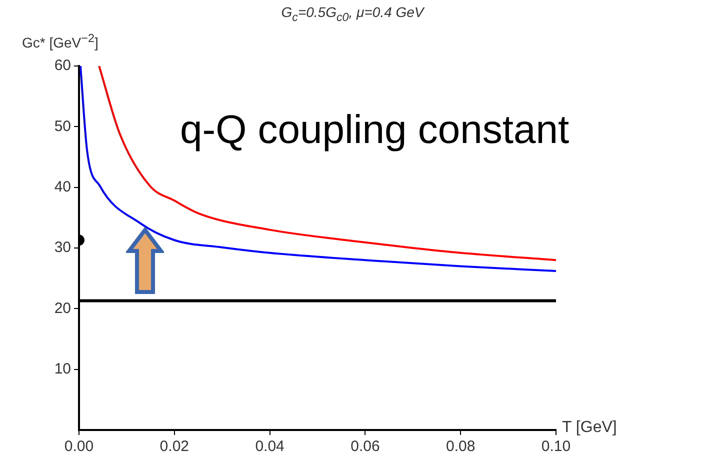  What do you see at coordinates (556, 447) in the screenshot?
I see `x-tick-label: 0.10` at bounding box center [556, 447].